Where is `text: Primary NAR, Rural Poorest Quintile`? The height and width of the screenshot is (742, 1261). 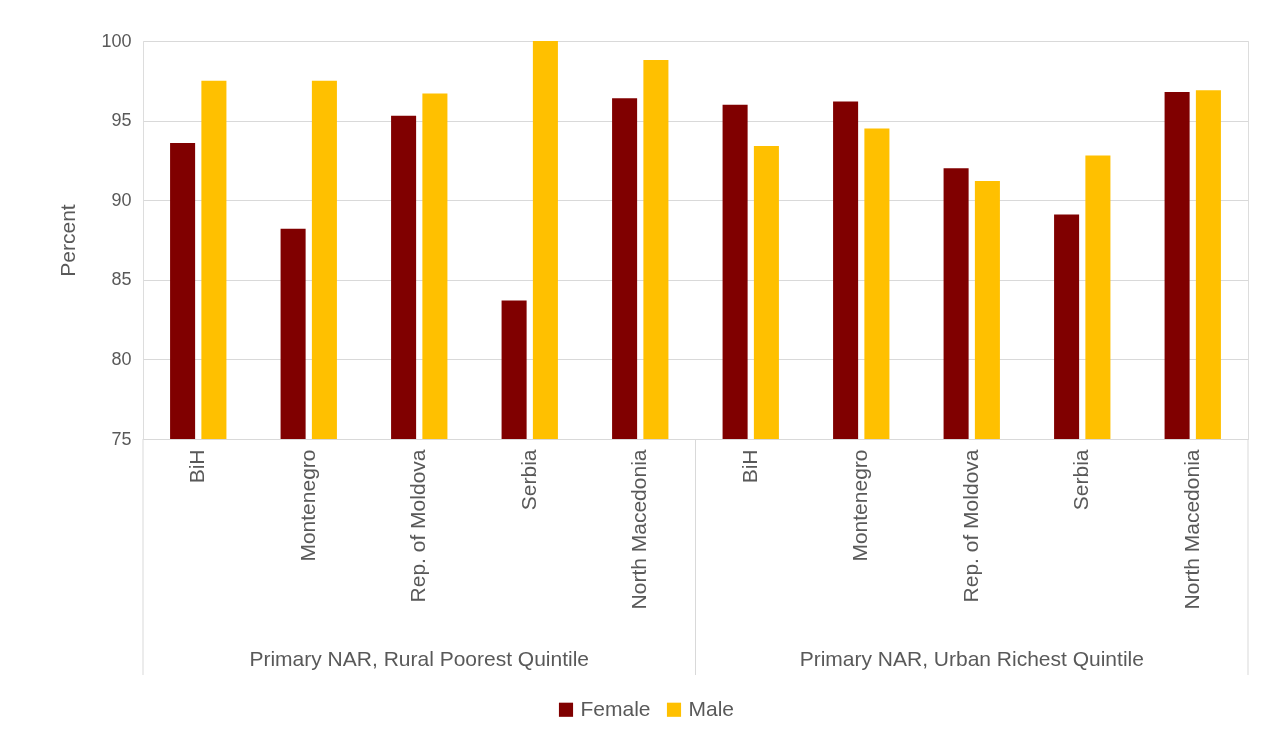
text: Primary NAR, Rural Poorest Quintile is located at coordinates (419, 658).